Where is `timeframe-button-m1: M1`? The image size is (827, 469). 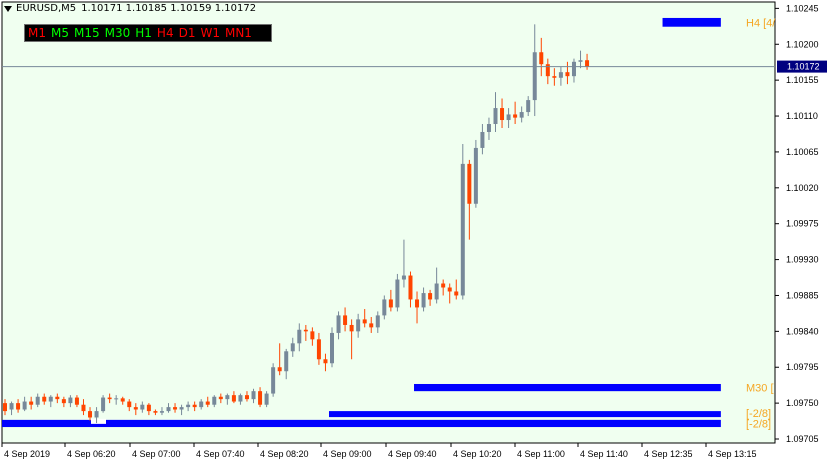
timeframe-button-m1: M1 is located at coordinates (37, 33).